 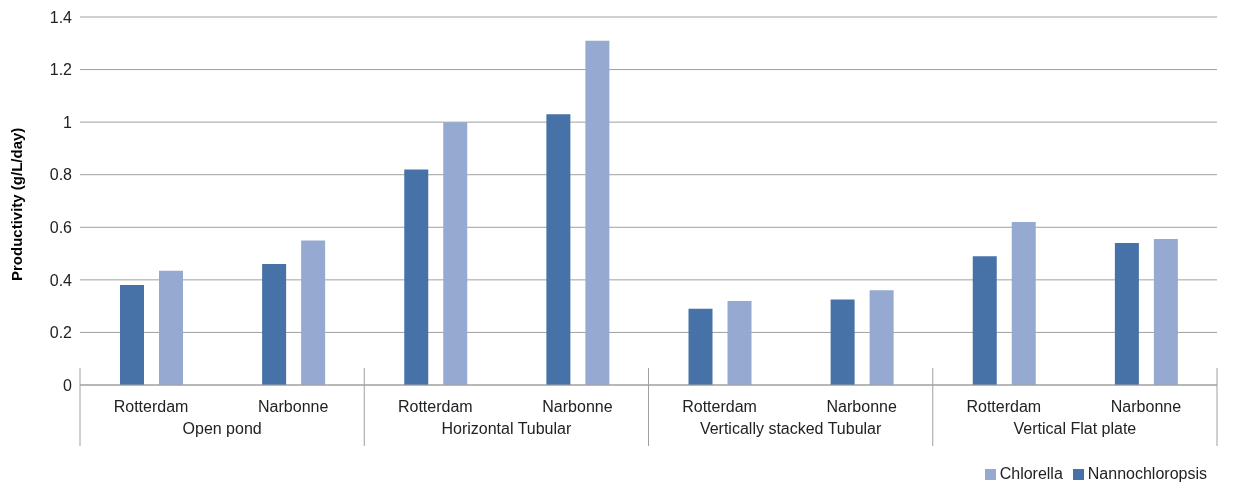 What do you see at coordinates (790, 429) in the screenshot?
I see `text: Vertically stacked Tubular` at bounding box center [790, 429].